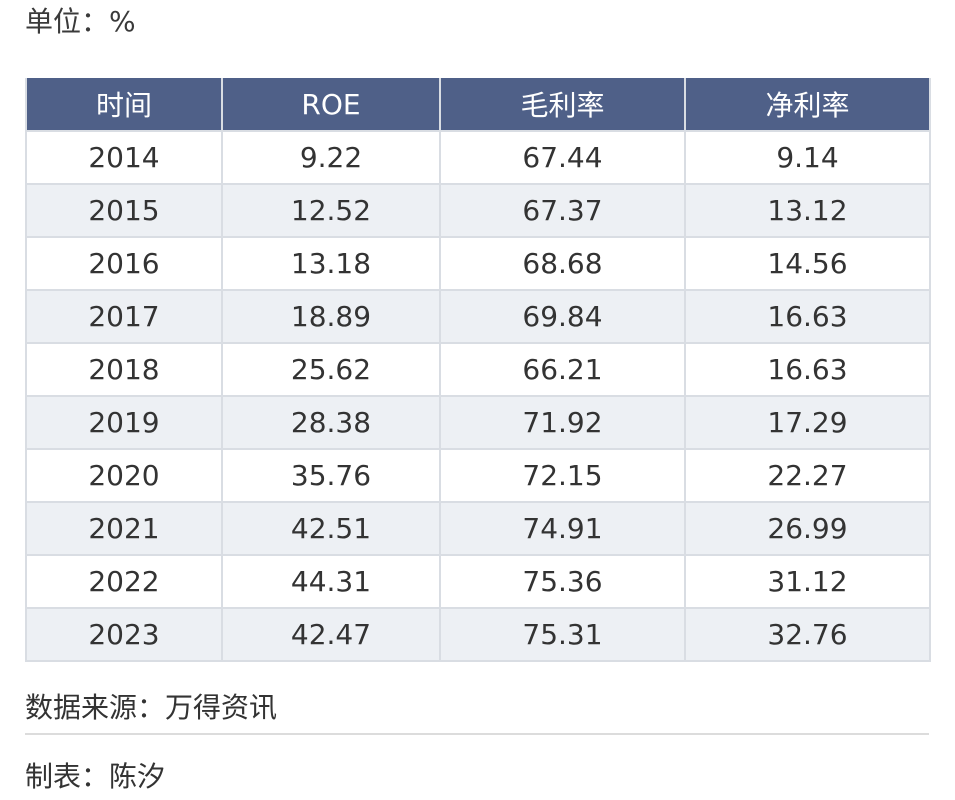  I want to click on roe-cell: 13.18, so click(331, 263).